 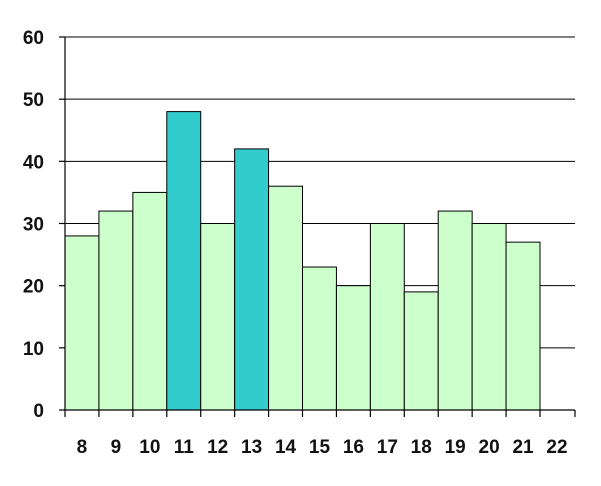 I want to click on y-tick-label: 50, so click(x=33, y=100).